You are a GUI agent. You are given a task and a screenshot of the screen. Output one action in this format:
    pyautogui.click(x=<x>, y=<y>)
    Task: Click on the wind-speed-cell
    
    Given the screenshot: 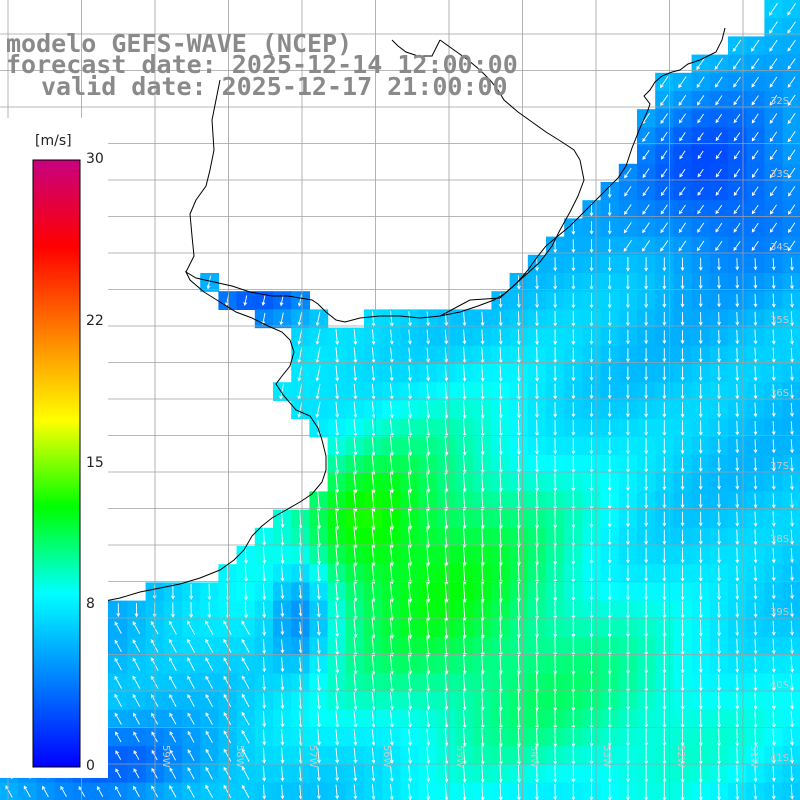 What is the action you would take?
    pyautogui.click(x=228, y=791)
    